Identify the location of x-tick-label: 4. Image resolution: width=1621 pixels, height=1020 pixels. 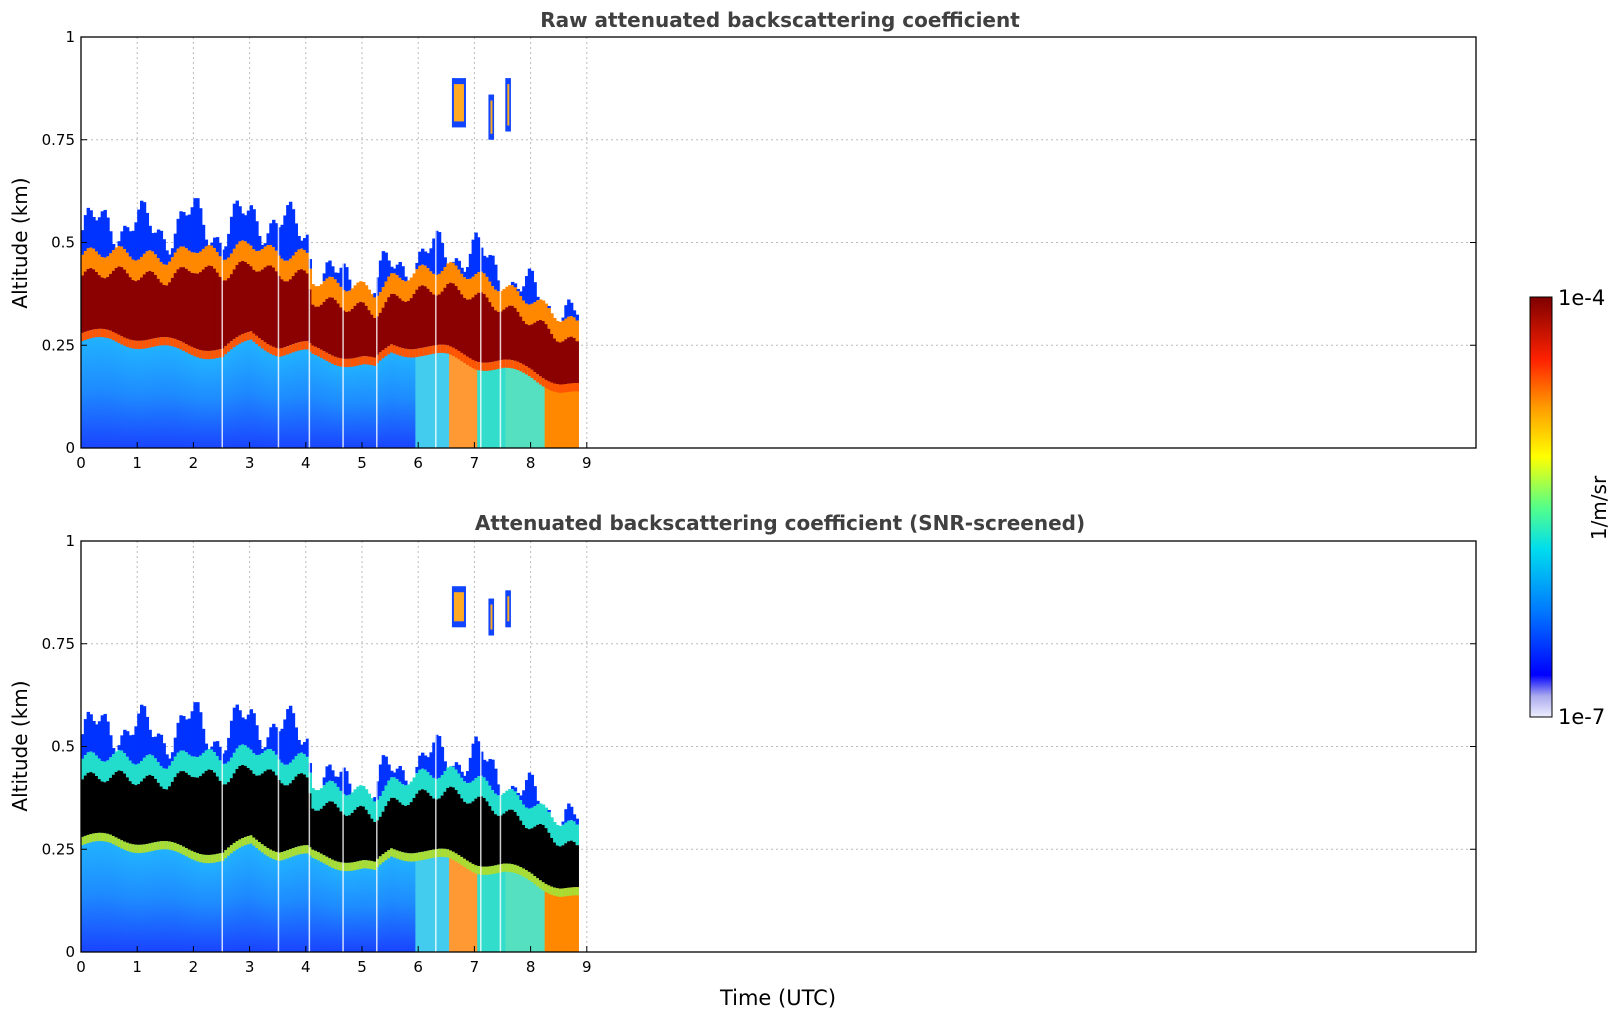
(306, 463).